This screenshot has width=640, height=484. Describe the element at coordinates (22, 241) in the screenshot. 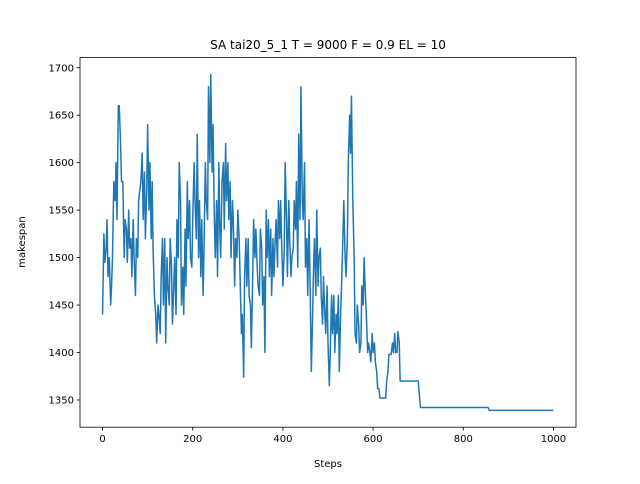

I see `y-axis-label: makespan` at that location.